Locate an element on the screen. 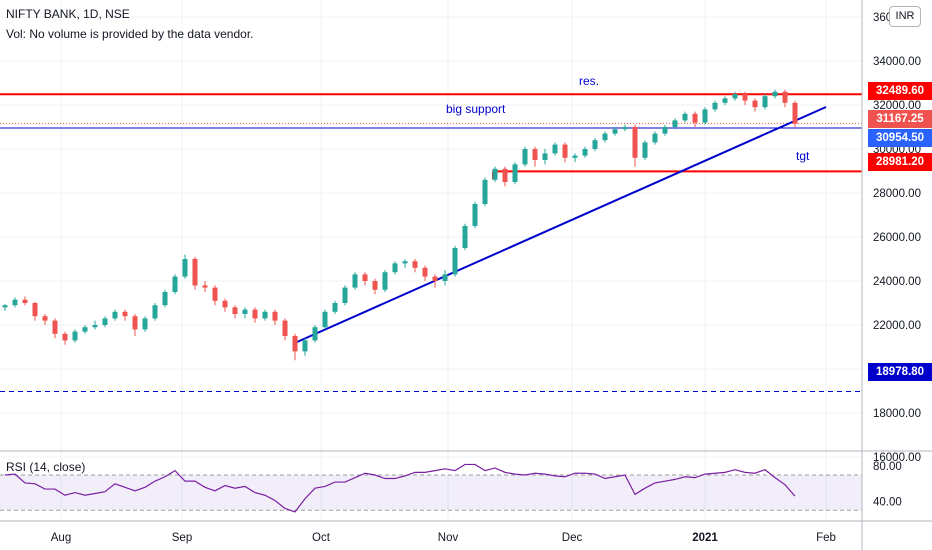  time-tick-label: Feb is located at coordinates (826, 538).